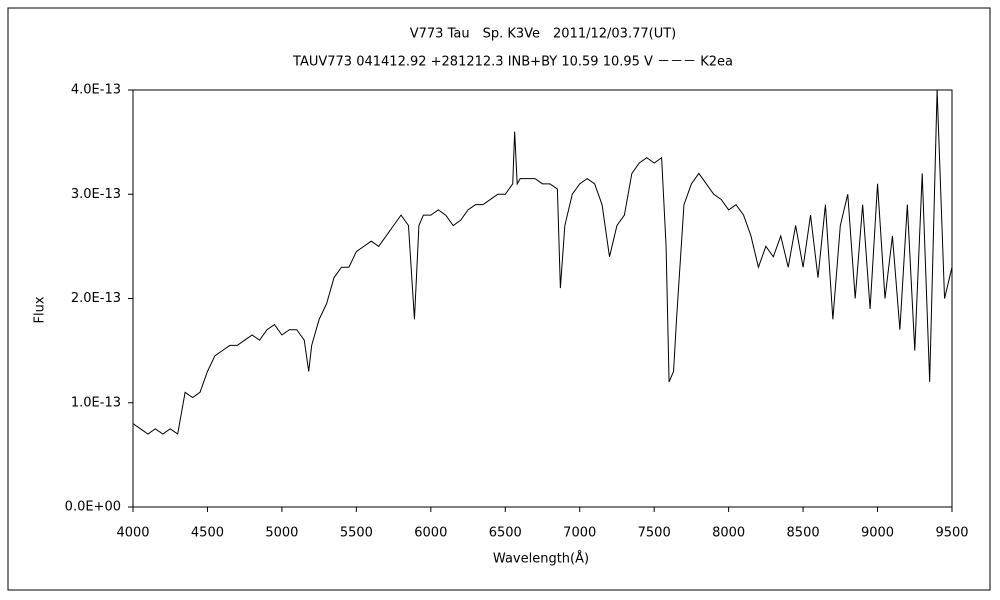 The height and width of the screenshot is (600, 1000). Describe the element at coordinates (40, 309) in the screenshot. I see `y-axis-label: Flux` at that location.